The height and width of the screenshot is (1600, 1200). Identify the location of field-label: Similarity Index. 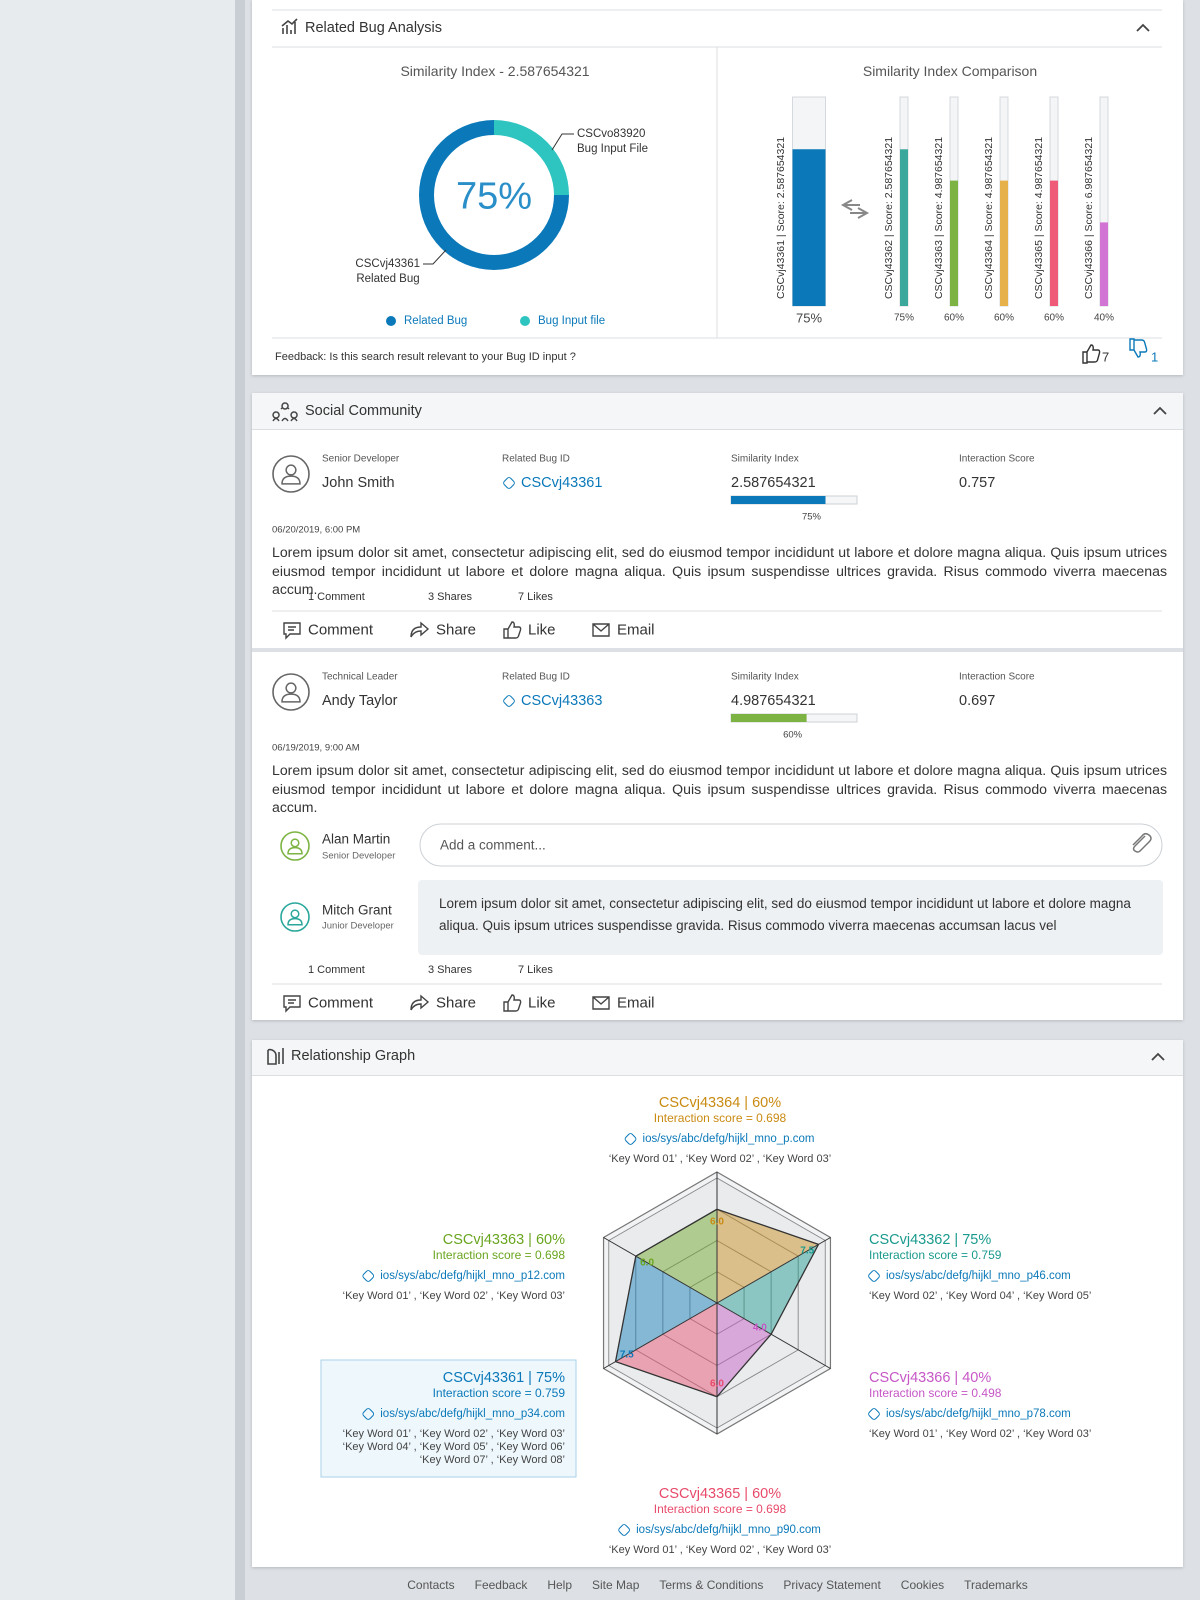
(765, 459).